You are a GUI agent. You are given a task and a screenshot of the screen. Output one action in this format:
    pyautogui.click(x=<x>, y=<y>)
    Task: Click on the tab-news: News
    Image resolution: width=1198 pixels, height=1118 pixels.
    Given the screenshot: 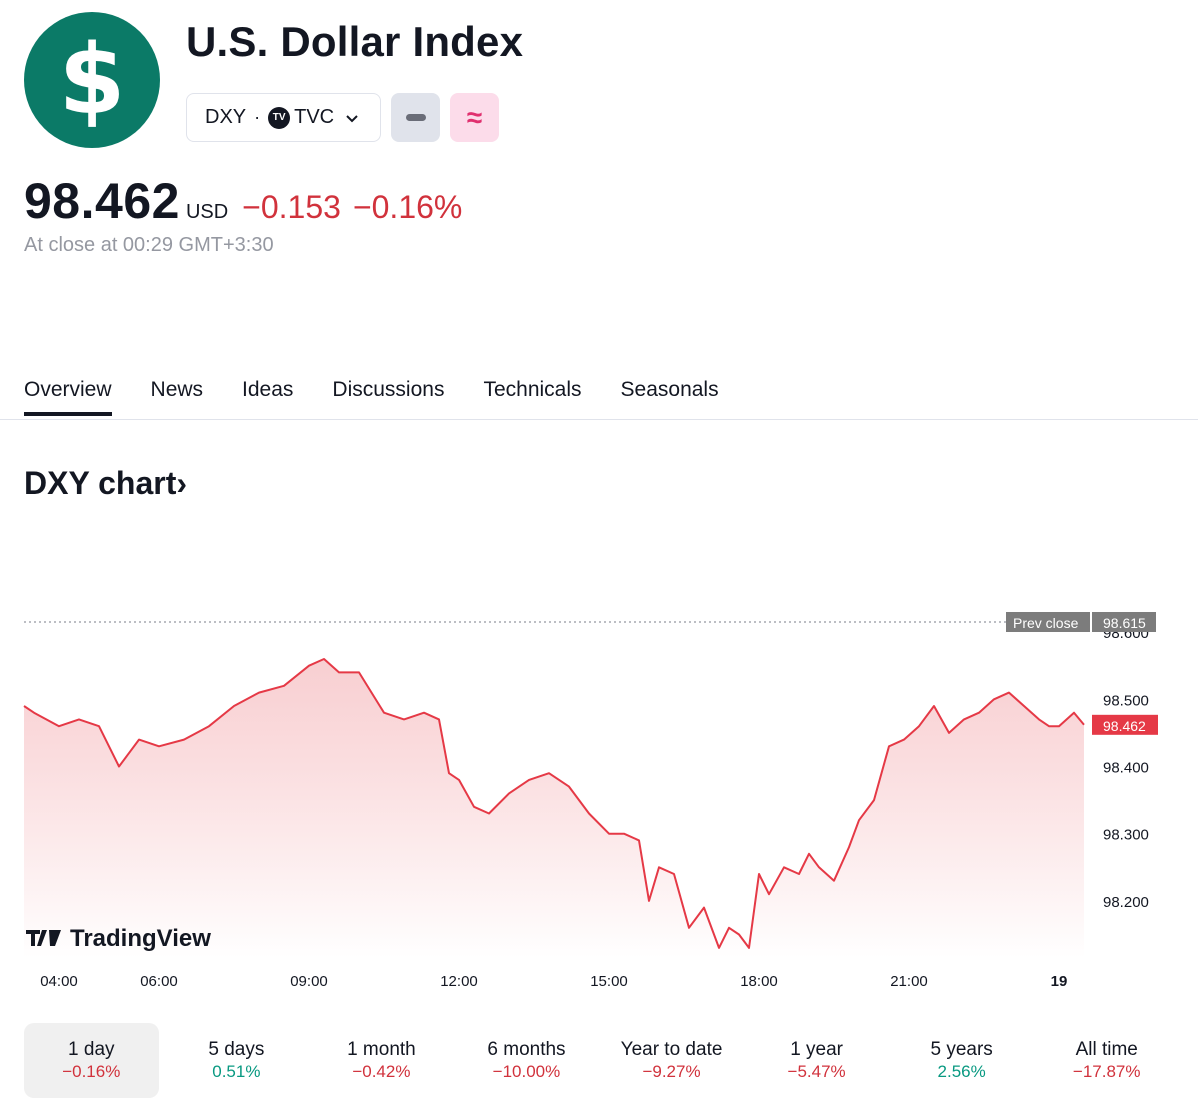 What is the action you would take?
    pyautogui.click(x=177, y=389)
    